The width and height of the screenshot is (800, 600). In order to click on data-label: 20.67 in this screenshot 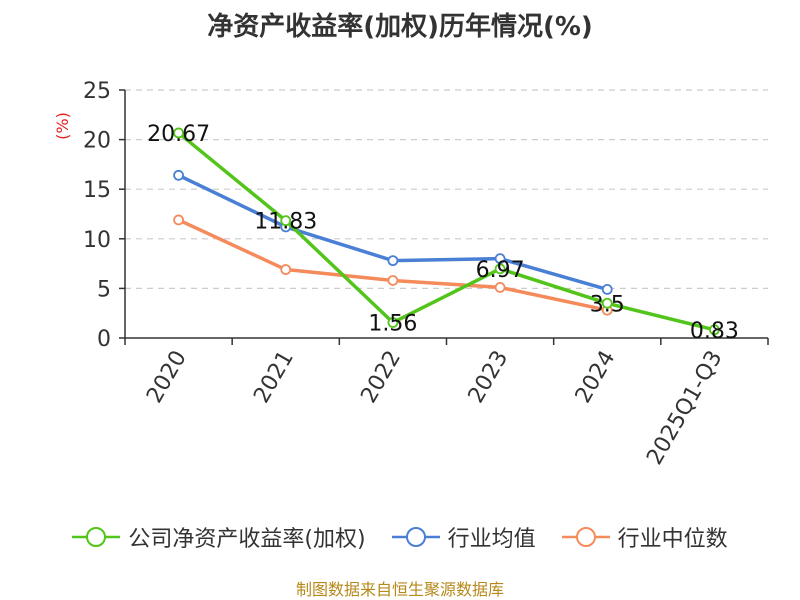, I will do `click(178, 134)`.